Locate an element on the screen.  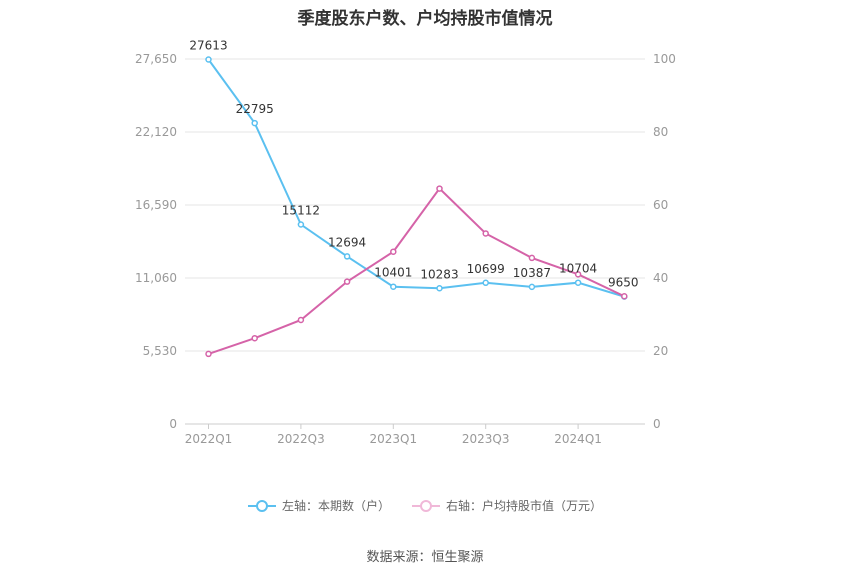
y-right-tick-label: 100 is located at coordinates (664, 59).